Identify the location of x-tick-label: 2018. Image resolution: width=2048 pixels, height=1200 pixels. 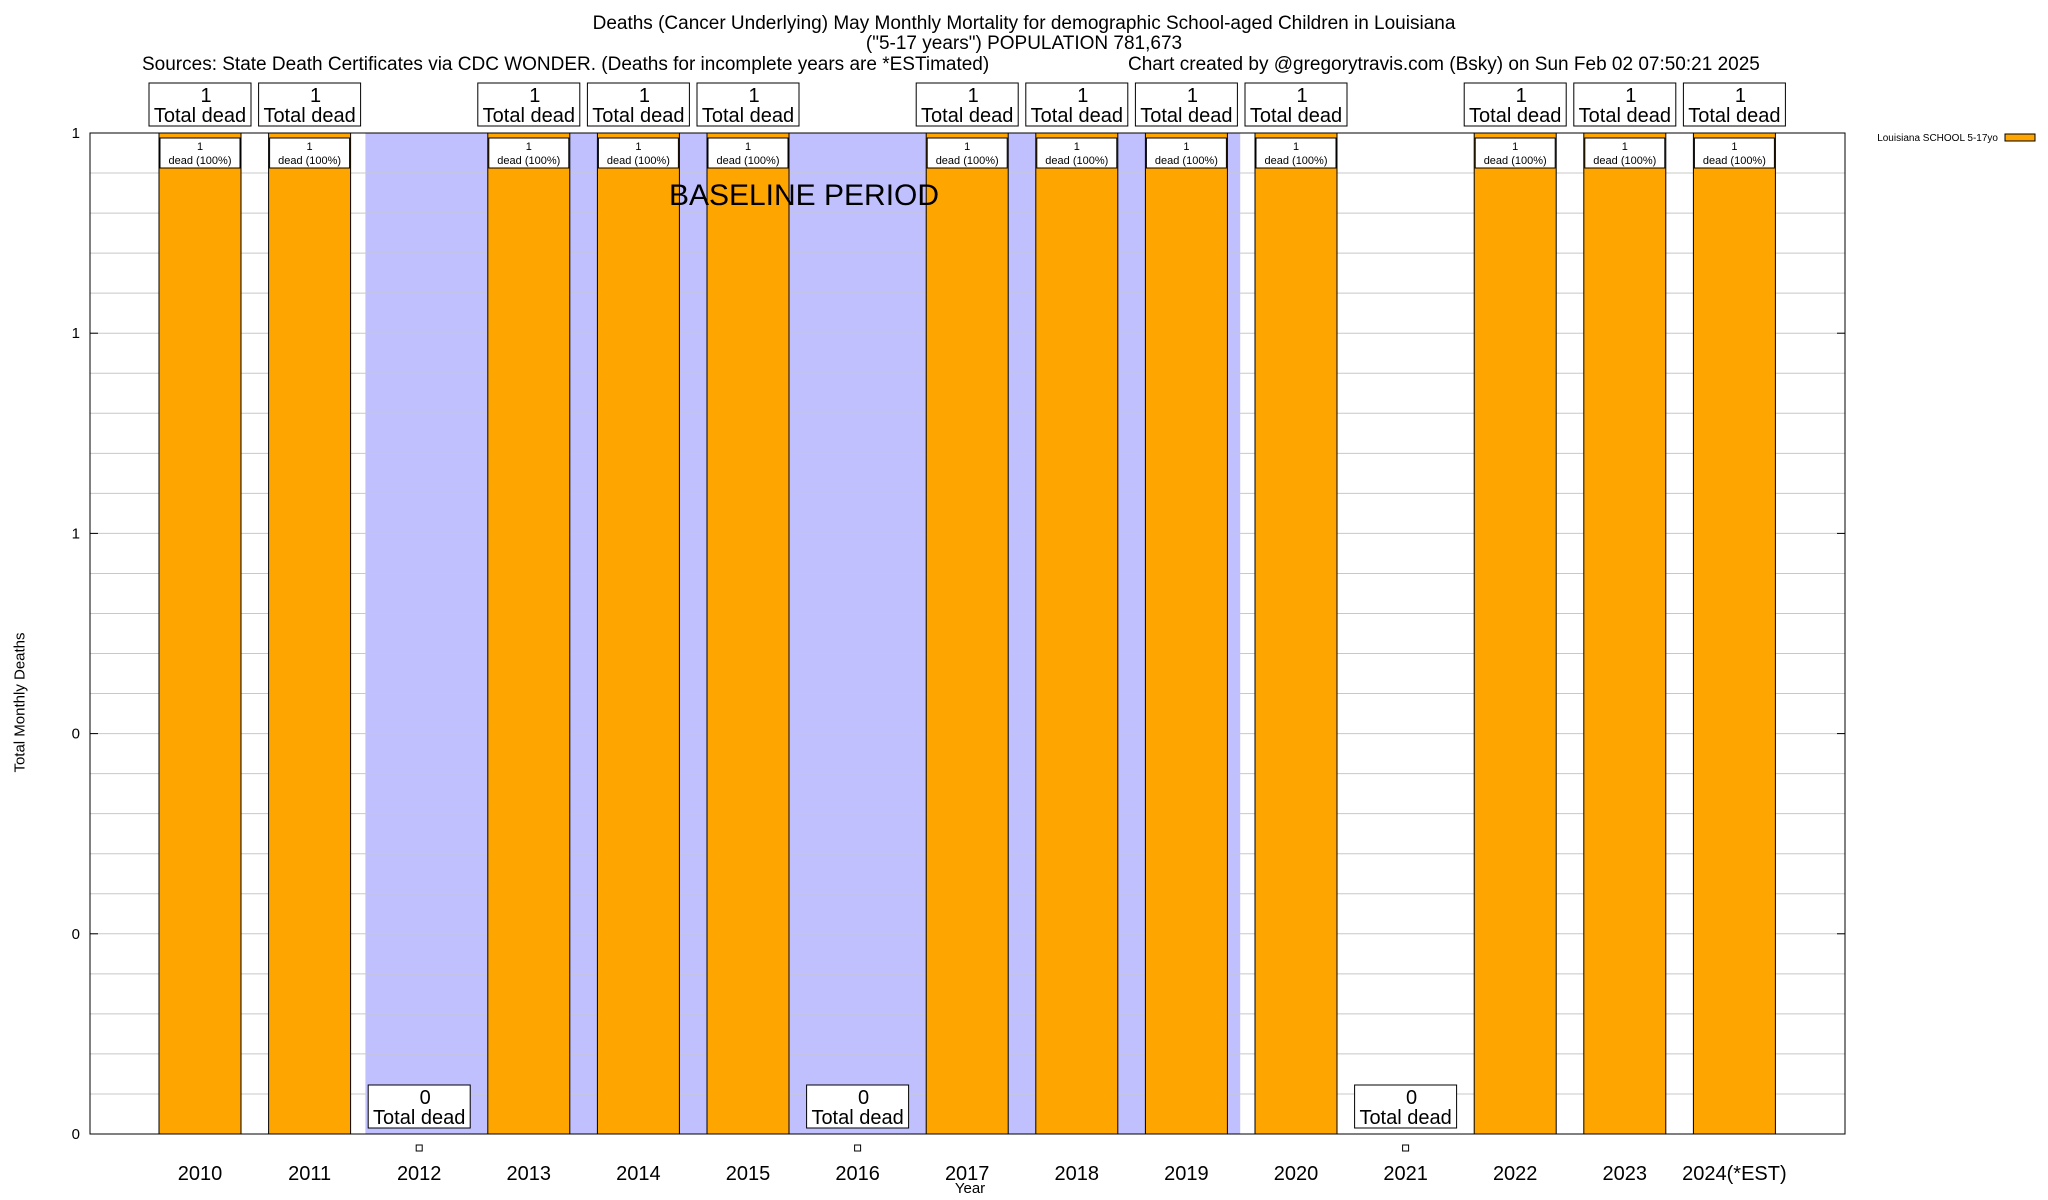
(1077, 1174).